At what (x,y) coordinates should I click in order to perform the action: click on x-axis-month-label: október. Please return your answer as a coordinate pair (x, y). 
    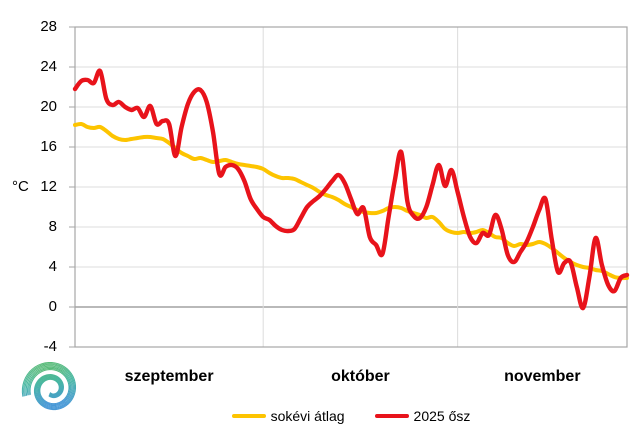
    Looking at the image, I should click on (360, 376).